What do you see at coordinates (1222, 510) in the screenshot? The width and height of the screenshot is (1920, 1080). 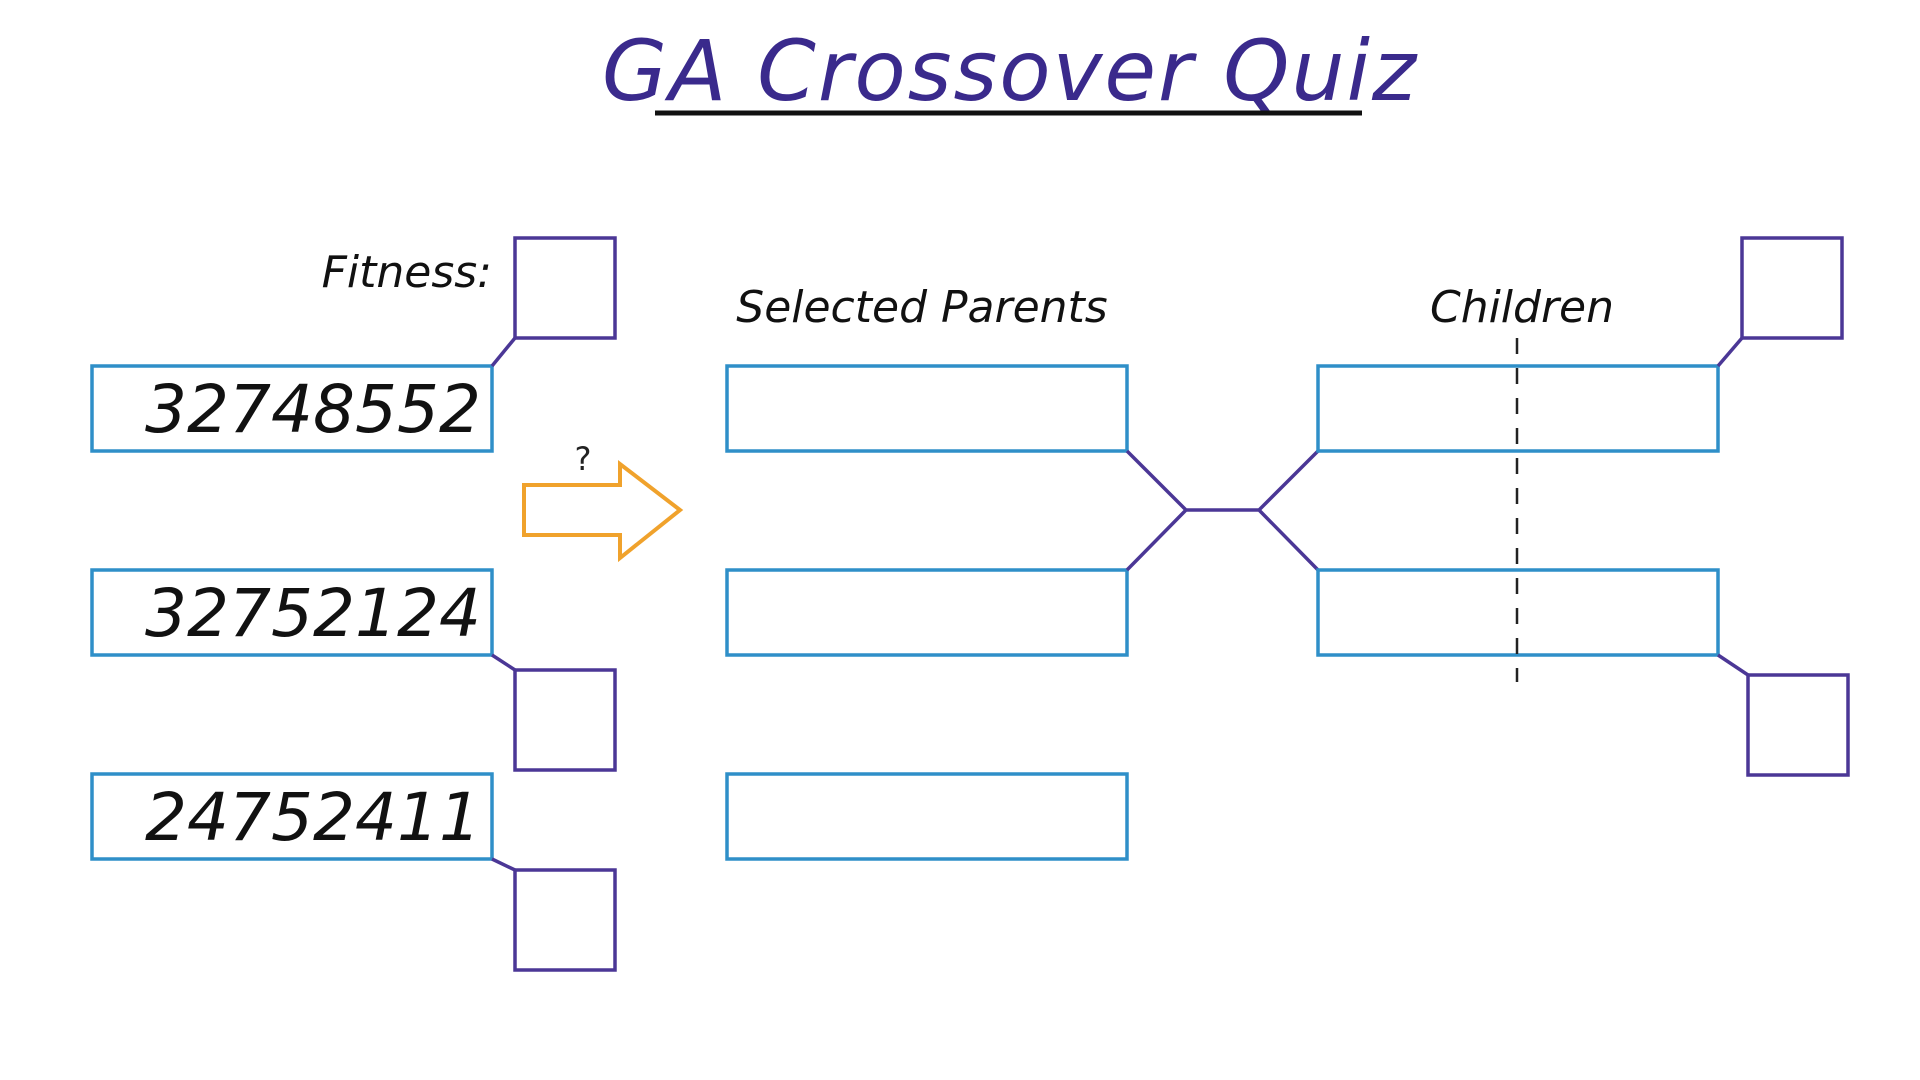 I see `crossover-connector` at bounding box center [1222, 510].